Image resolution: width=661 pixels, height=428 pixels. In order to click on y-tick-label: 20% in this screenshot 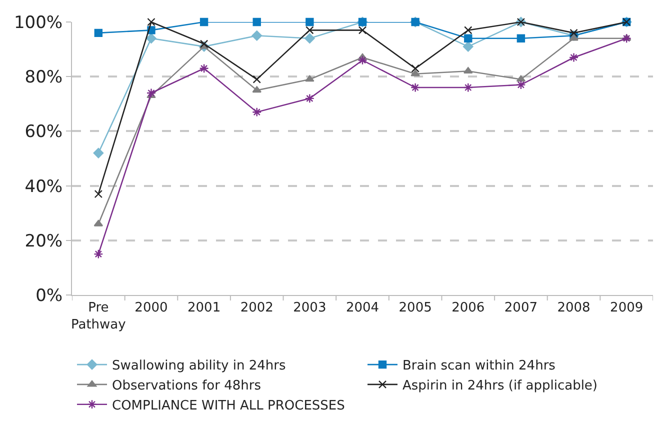, I will do `click(43, 241)`.